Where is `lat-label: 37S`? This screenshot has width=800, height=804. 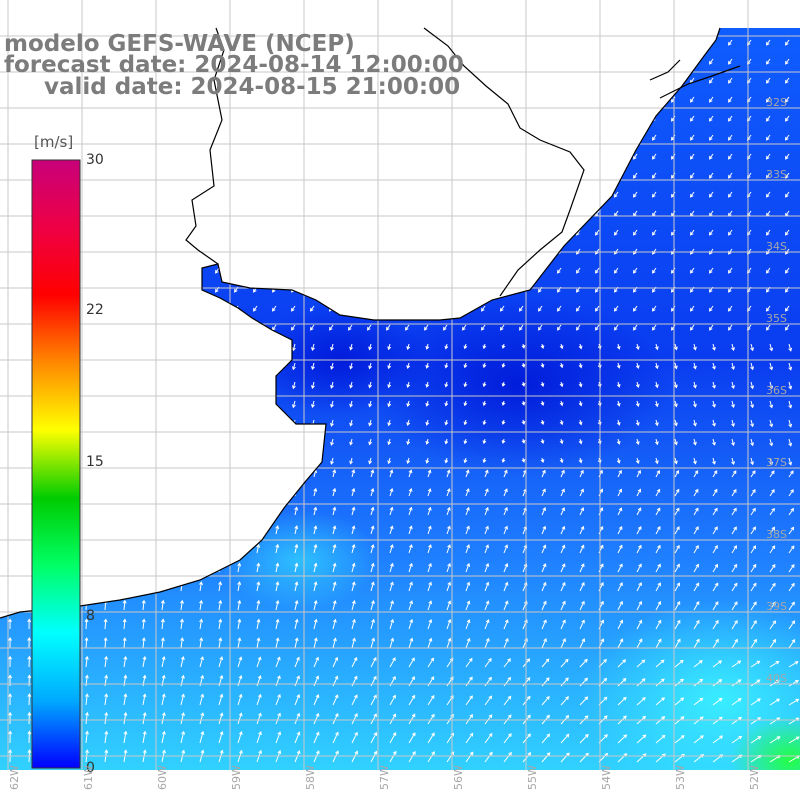
lat-label: 37S is located at coordinates (776, 462).